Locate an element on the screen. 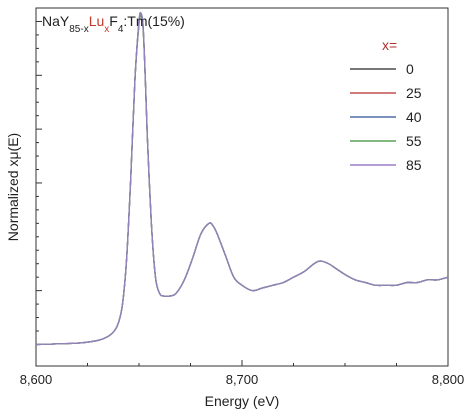  y-axis-title: Normalized xμ(E) is located at coordinates (13, 187).